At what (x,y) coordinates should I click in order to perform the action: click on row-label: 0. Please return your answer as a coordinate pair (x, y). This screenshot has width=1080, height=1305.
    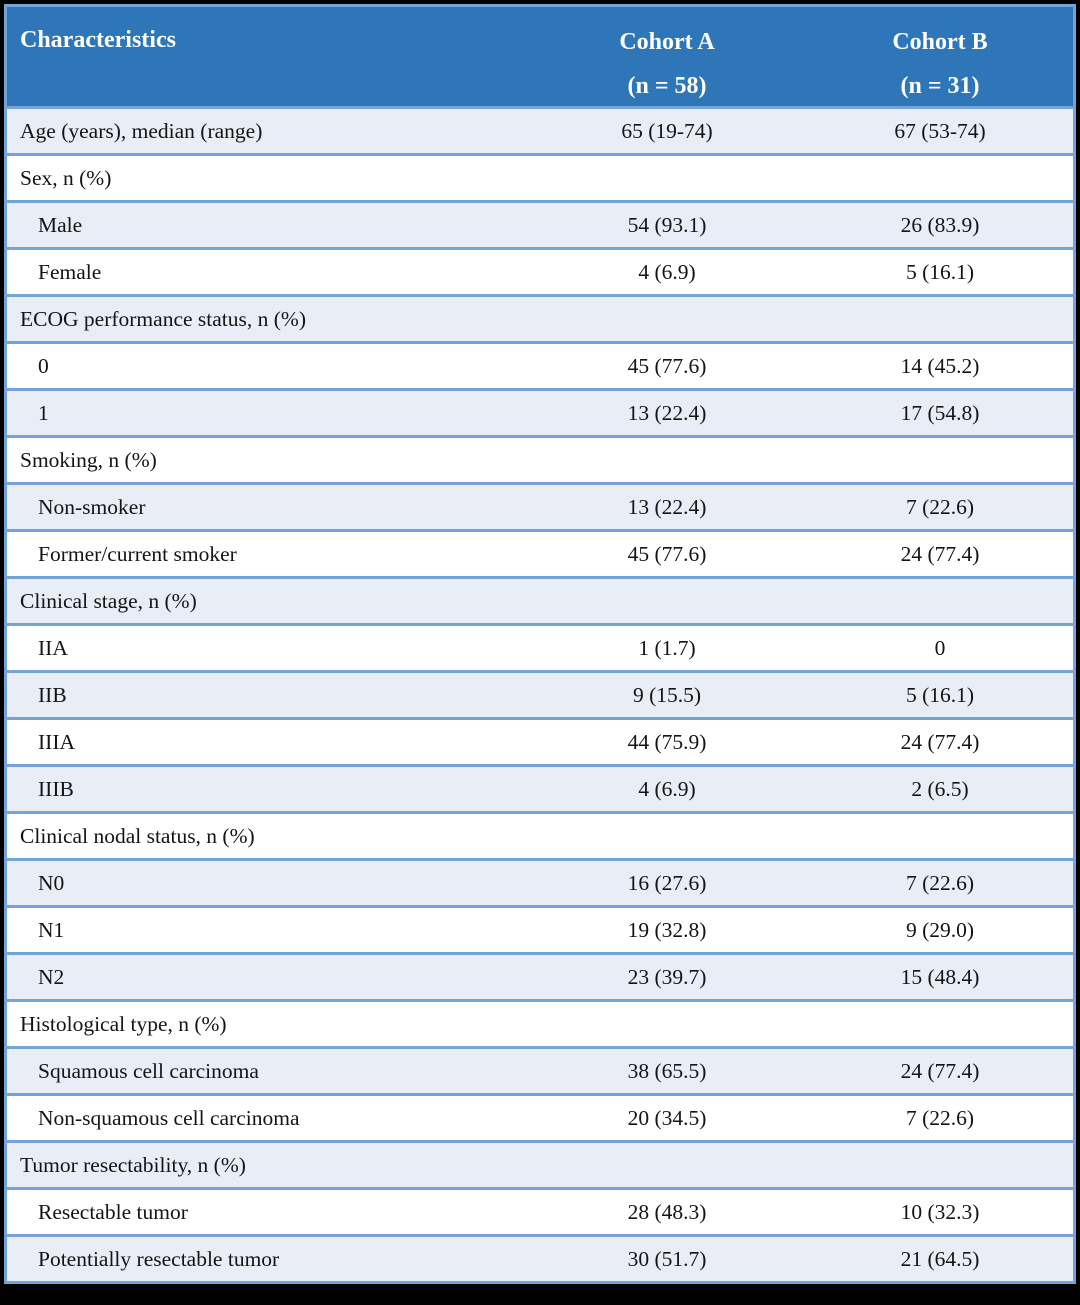
    Looking at the image, I should click on (43, 365).